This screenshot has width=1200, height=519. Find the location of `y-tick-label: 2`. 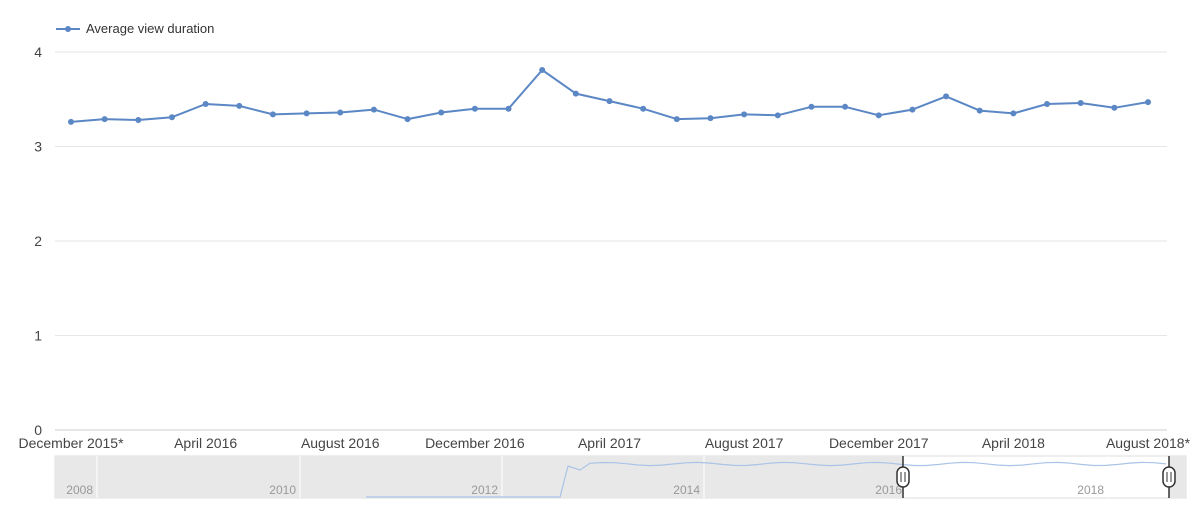

y-tick-label: 2 is located at coordinates (38, 241).